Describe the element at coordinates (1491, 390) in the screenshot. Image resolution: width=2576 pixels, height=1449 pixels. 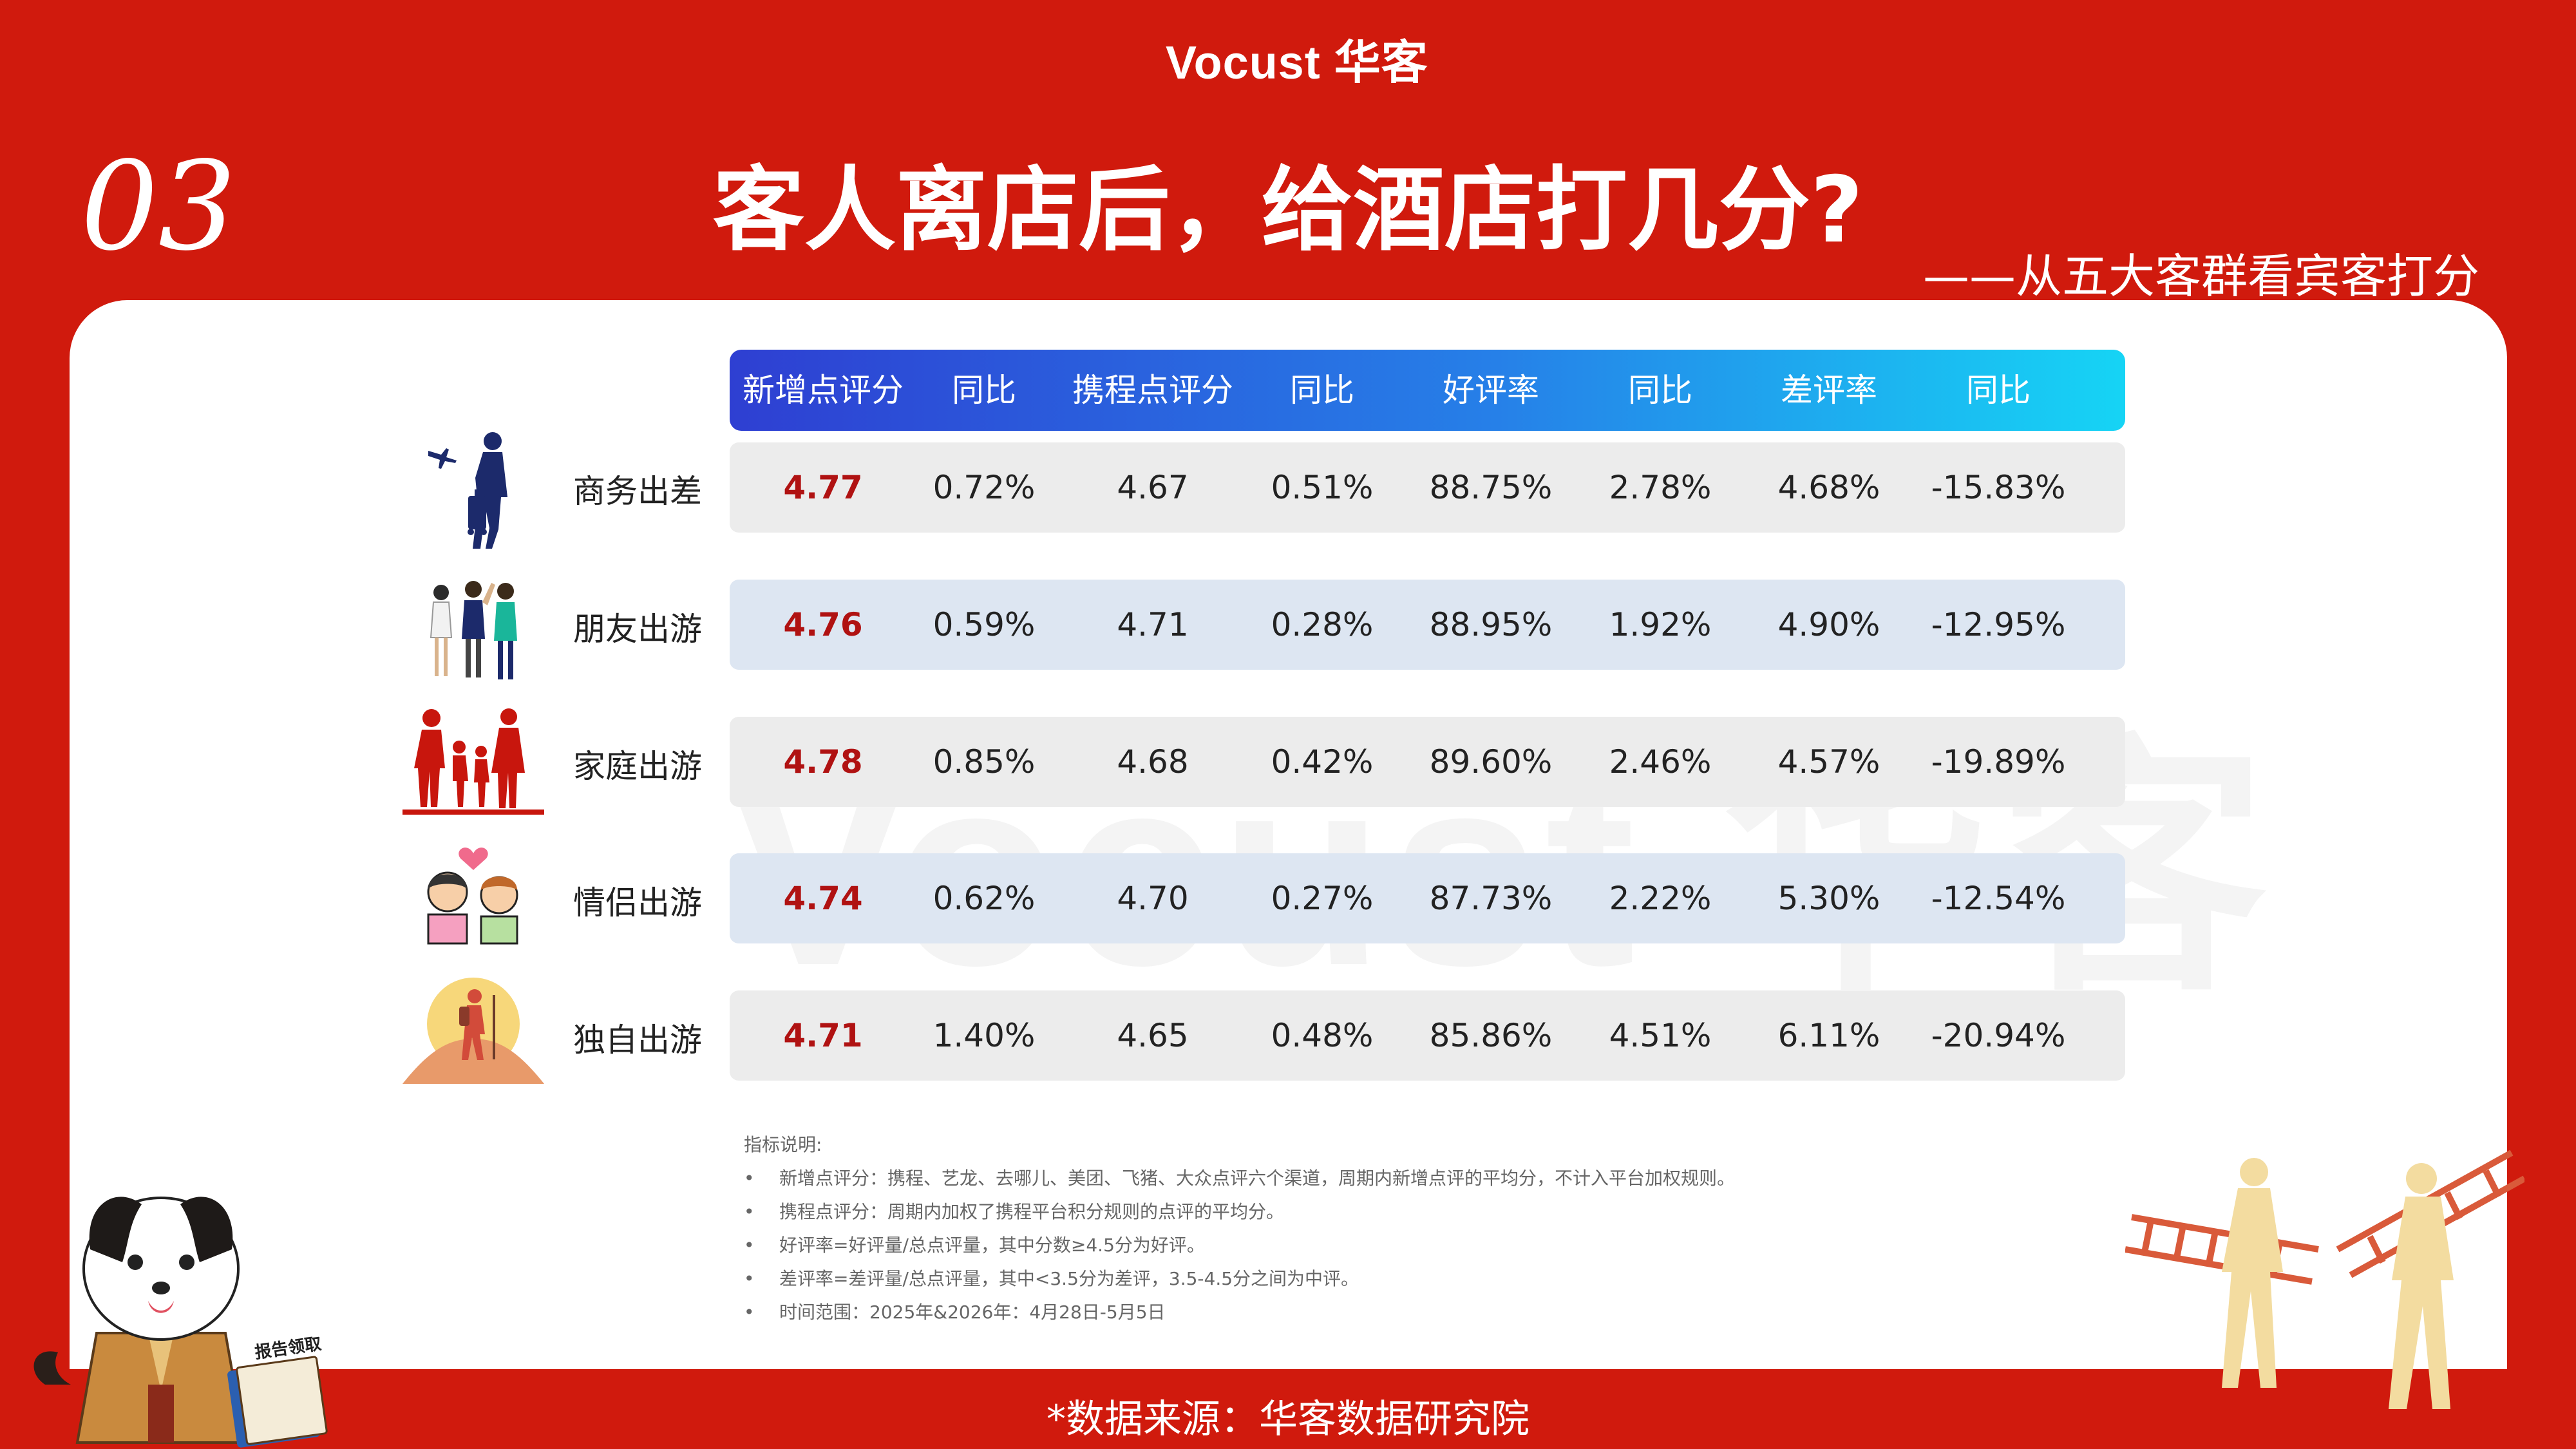
I see `header-positive-rate: 好评率` at that location.